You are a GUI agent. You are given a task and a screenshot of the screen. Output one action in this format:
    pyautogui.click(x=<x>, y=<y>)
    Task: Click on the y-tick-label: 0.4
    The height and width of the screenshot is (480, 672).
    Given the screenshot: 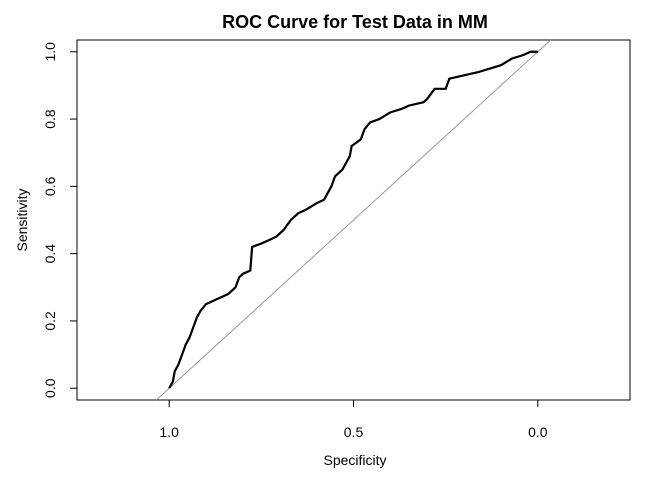 What is the action you would take?
    pyautogui.click(x=50, y=254)
    